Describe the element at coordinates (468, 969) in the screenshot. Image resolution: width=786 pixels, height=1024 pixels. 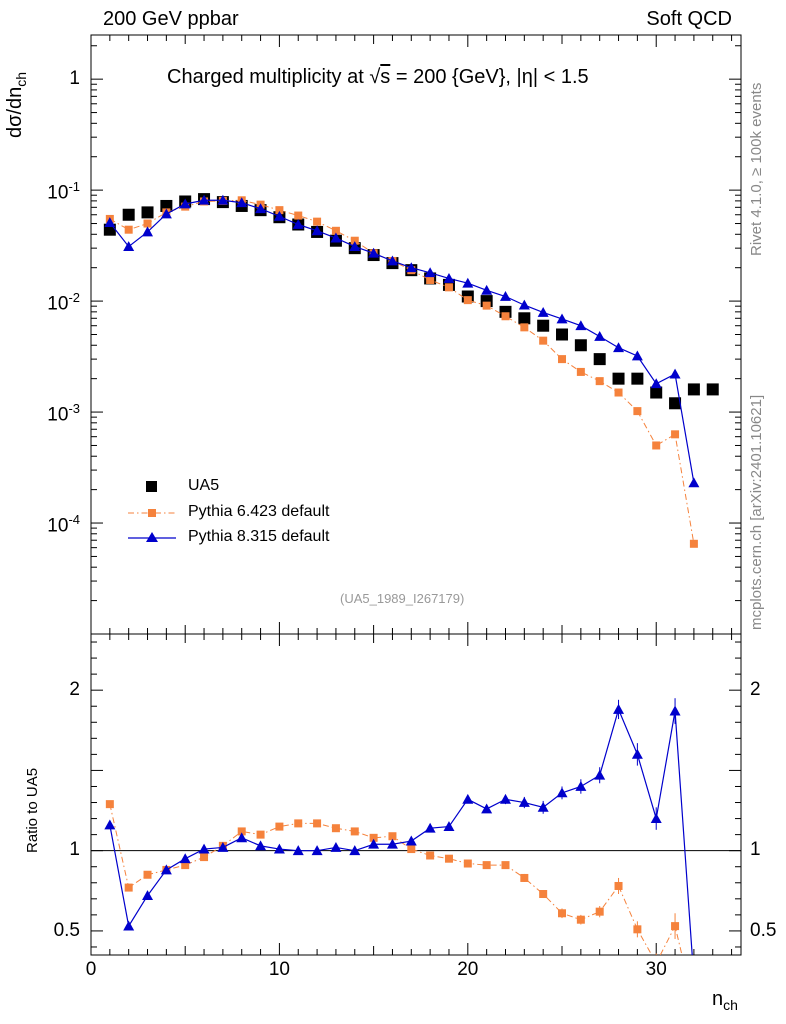
I see `ratio-x-tick-label: 20` at that location.